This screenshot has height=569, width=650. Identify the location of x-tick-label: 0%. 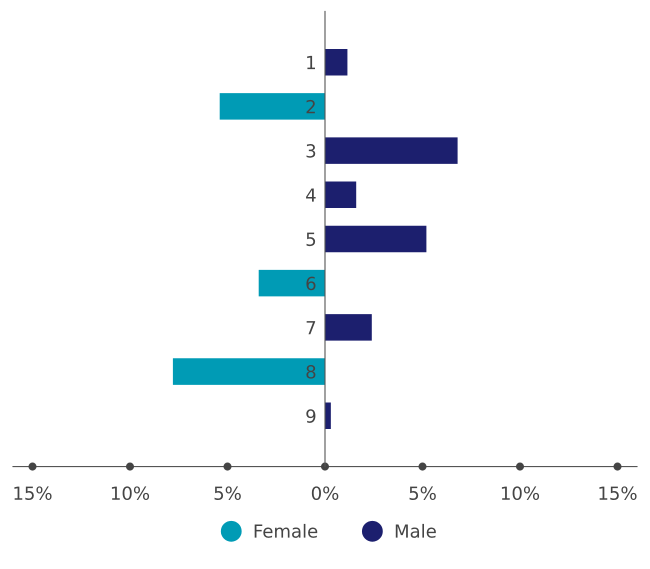
(325, 493).